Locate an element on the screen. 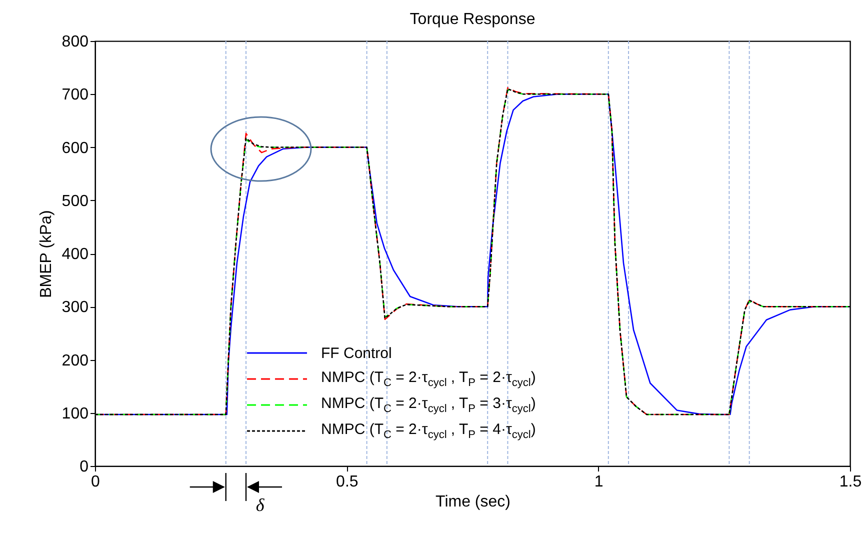  y-tick-label: 400 is located at coordinates (75, 254).